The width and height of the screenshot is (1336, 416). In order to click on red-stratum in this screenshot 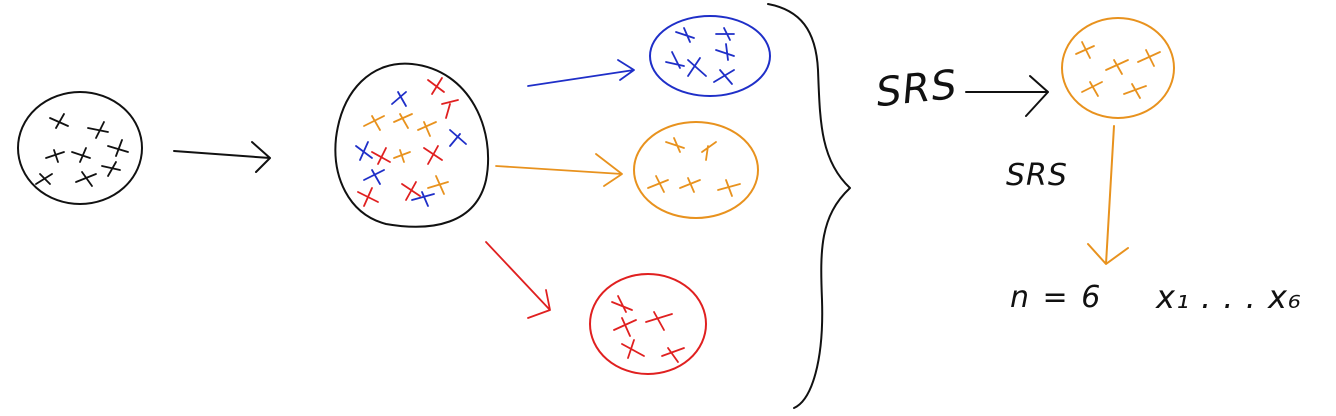, I will do `click(648, 324)`.